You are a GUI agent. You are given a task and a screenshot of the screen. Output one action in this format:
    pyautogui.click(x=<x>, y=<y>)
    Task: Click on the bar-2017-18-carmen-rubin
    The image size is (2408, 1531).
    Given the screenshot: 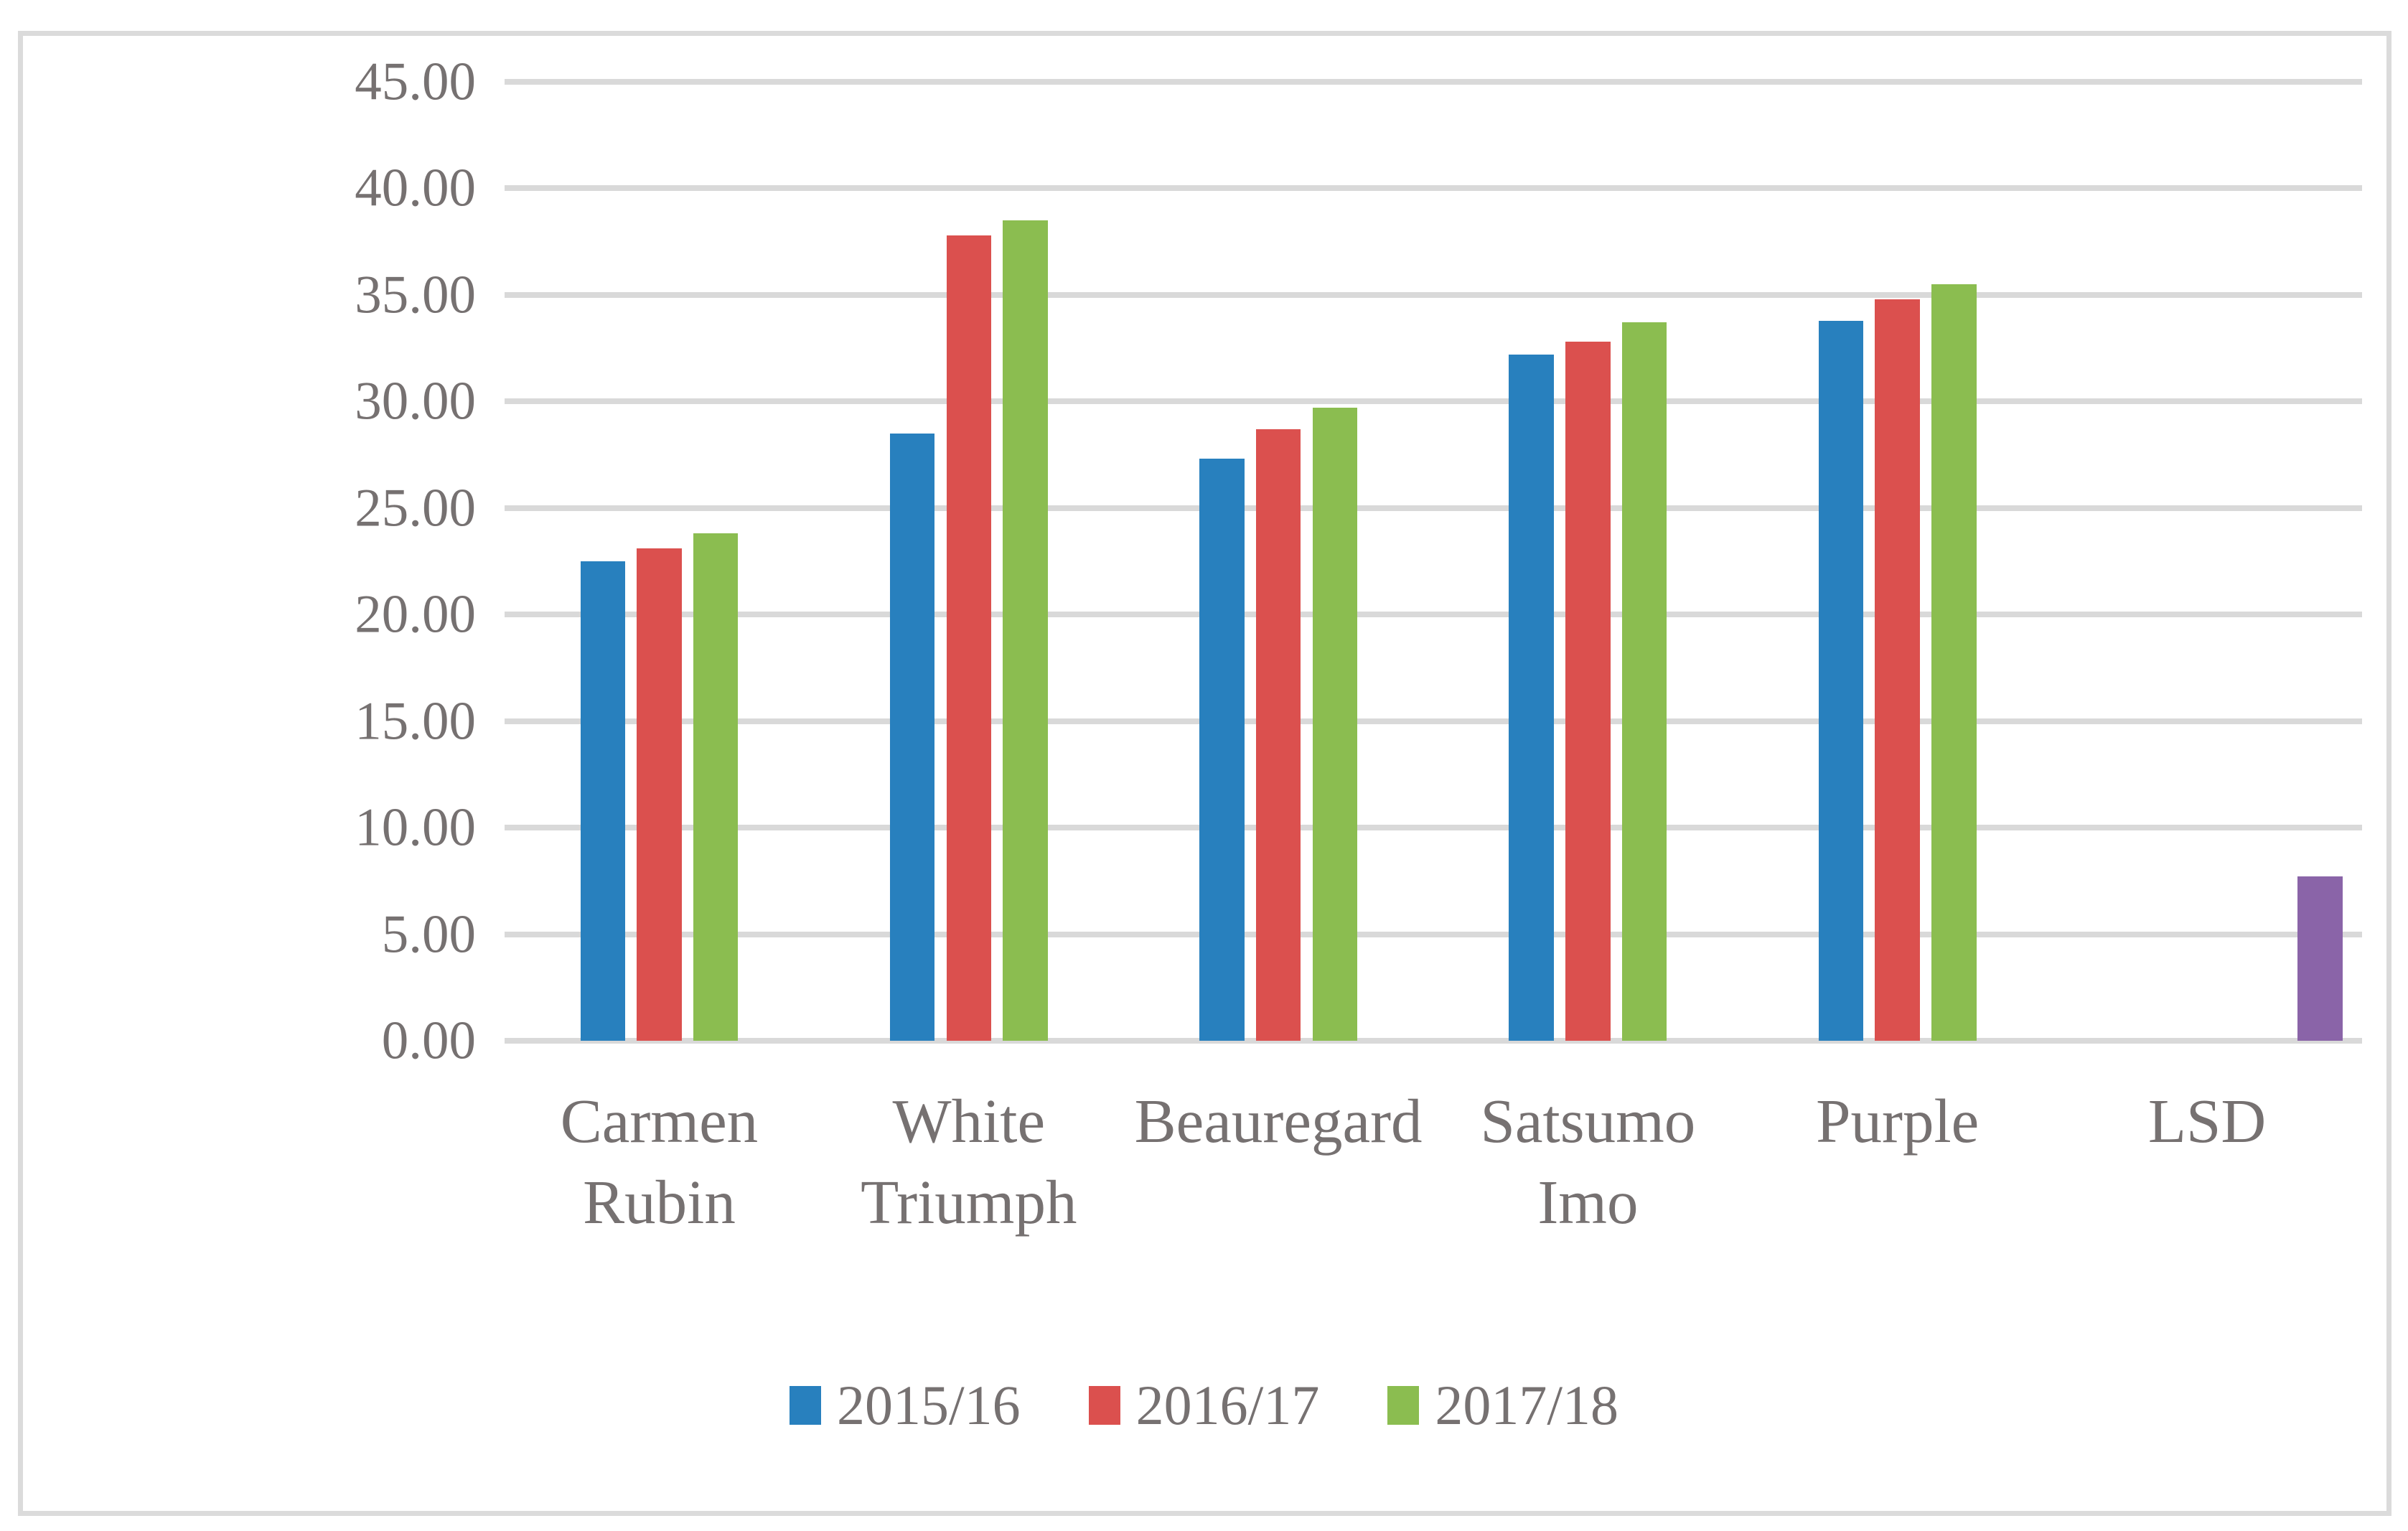 What is the action you would take?
    pyautogui.click(x=716, y=787)
    